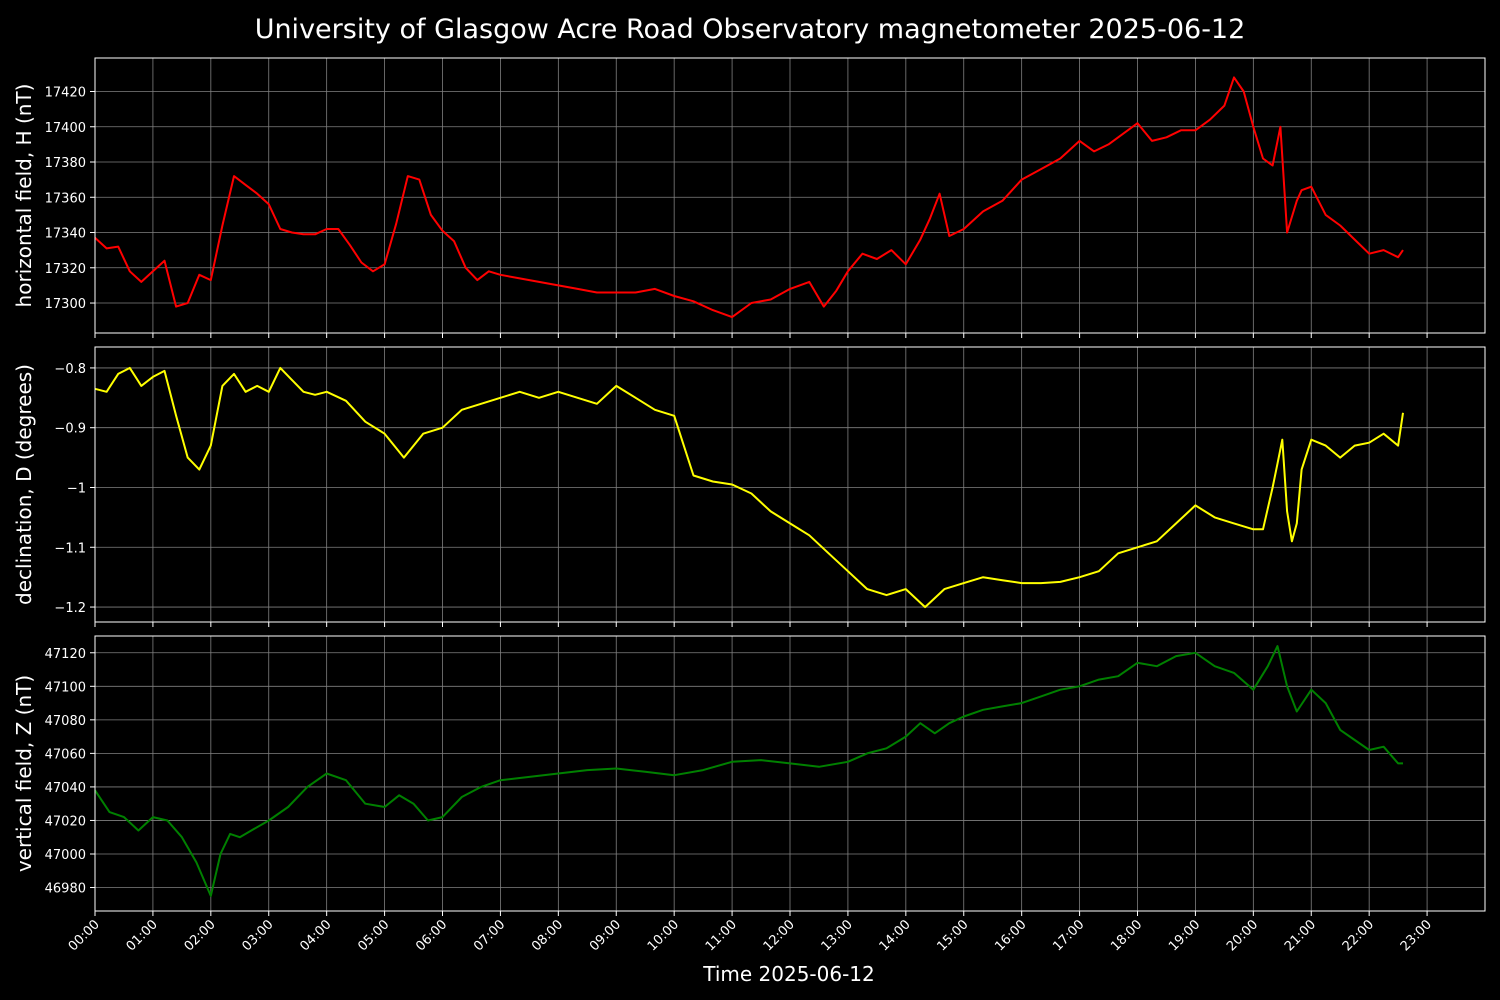  What do you see at coordinates (431, 935) in the screenshot?
I see `x-tick-label: 06:00` at bounding box center [431, 935].